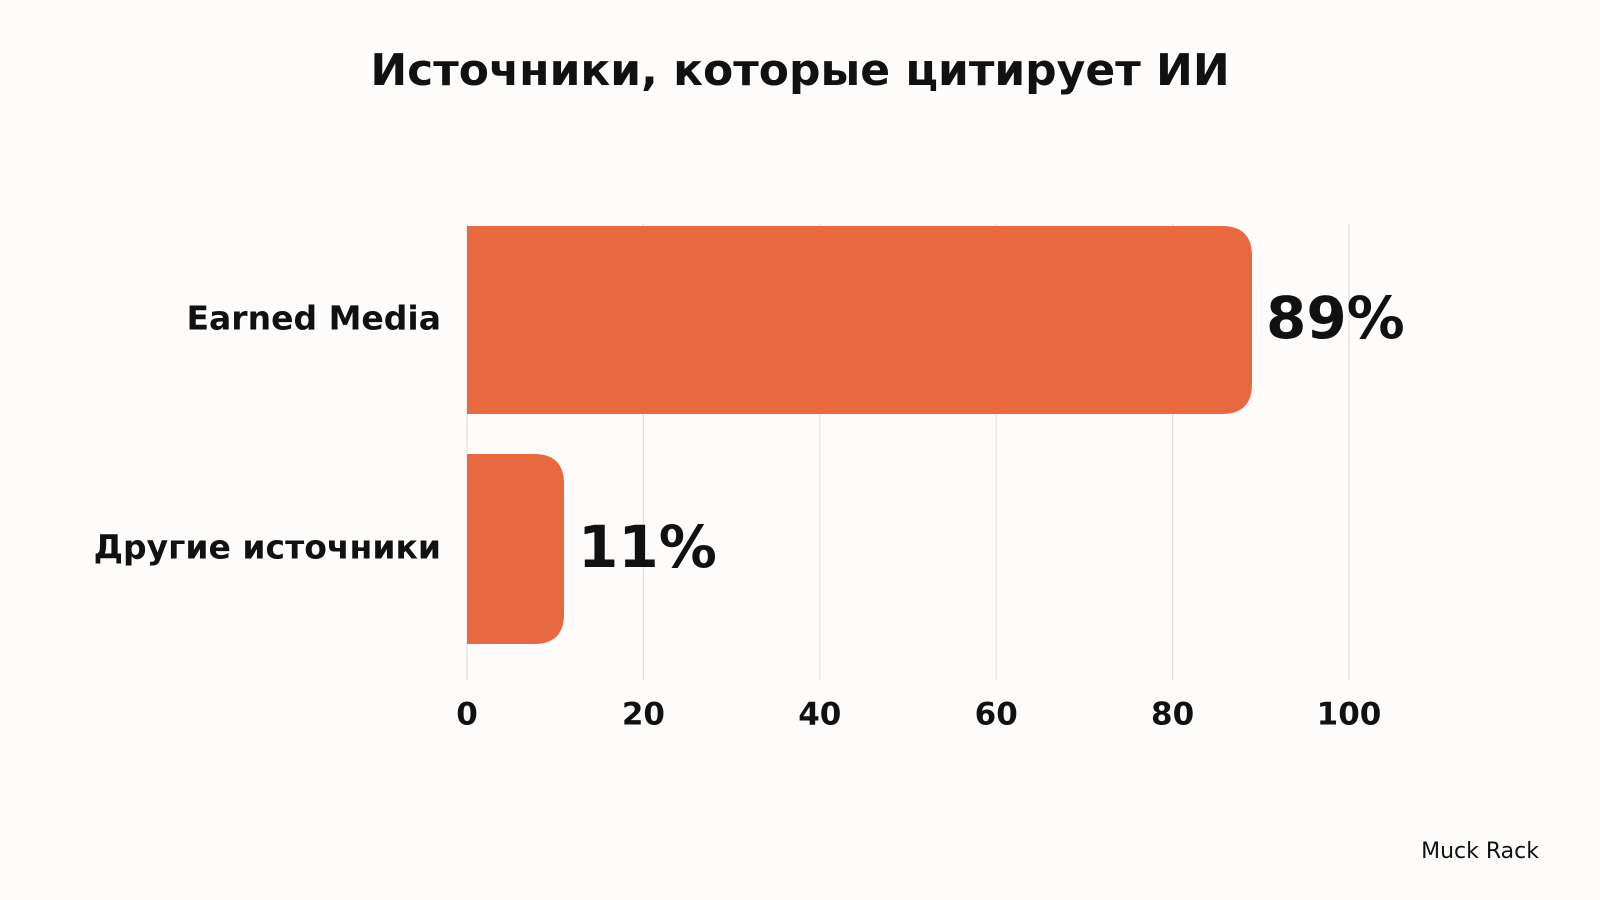  I want to click on x-tick-label: 60, so click(996, 715).